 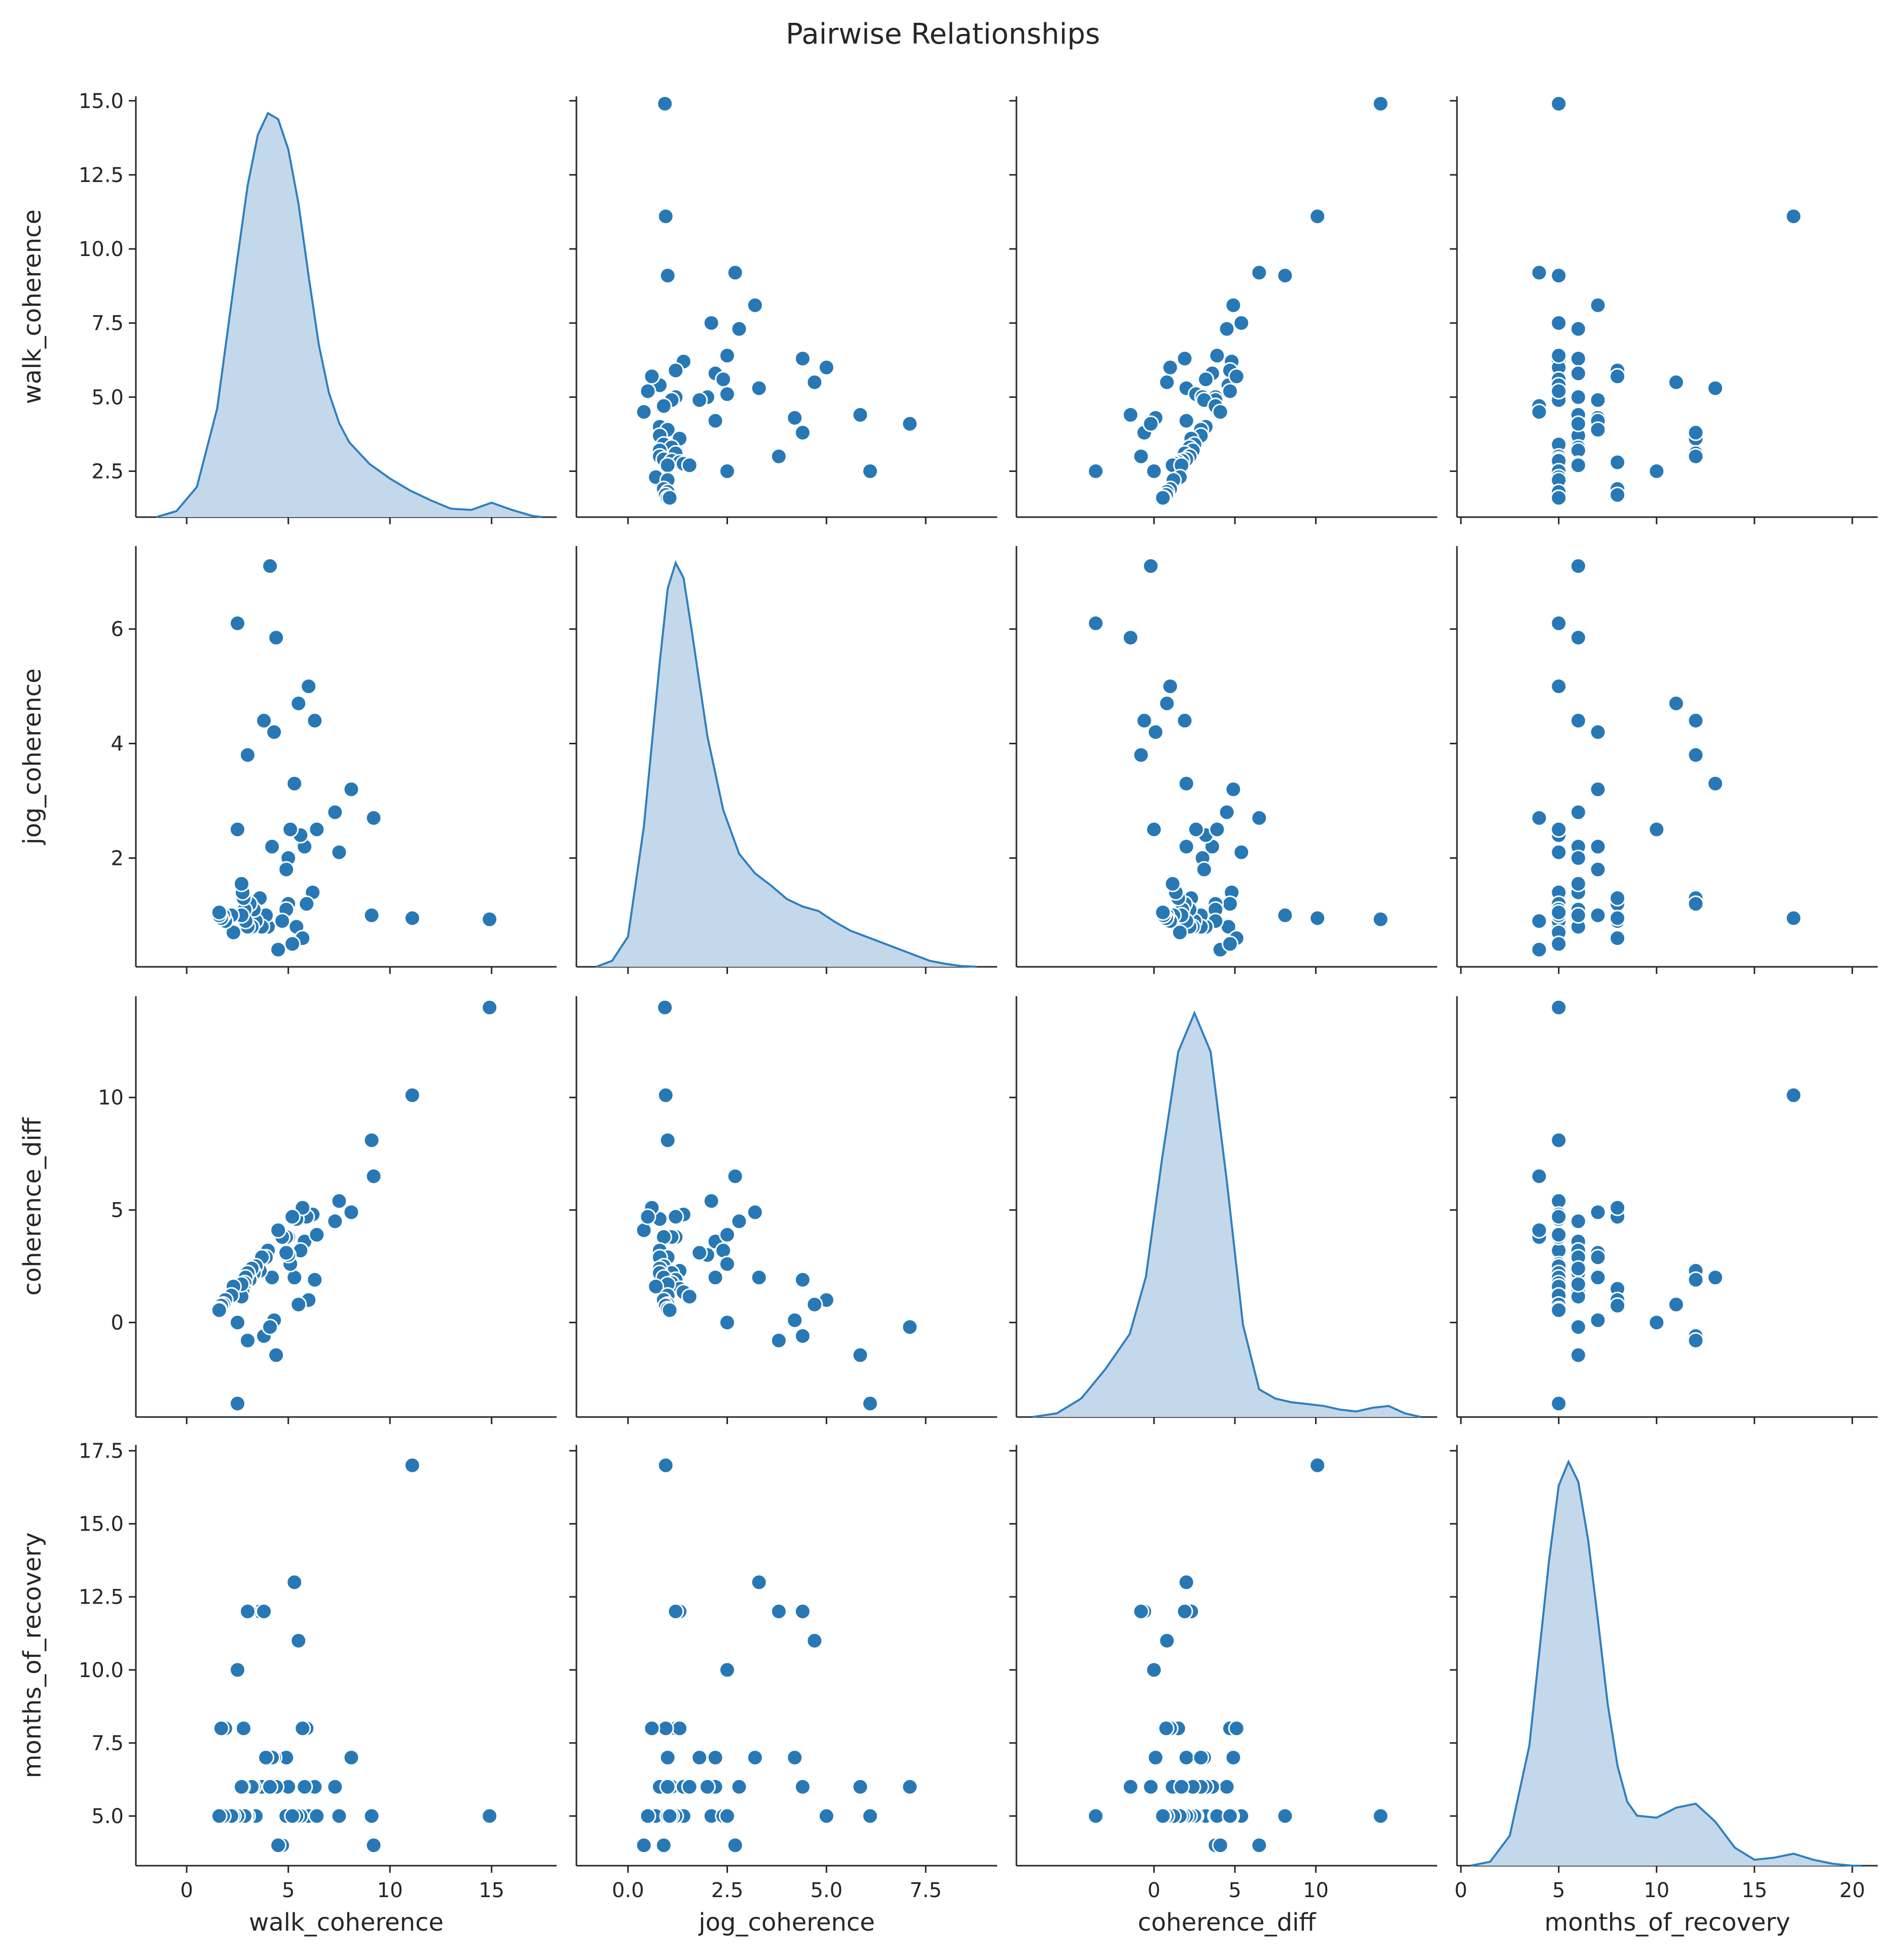 I want to click on panel-months-of-recovery-vs-jog-coherence: 0.0 2.5 5.0 7.5 jog_coherence, so click(x=783, y=1691).